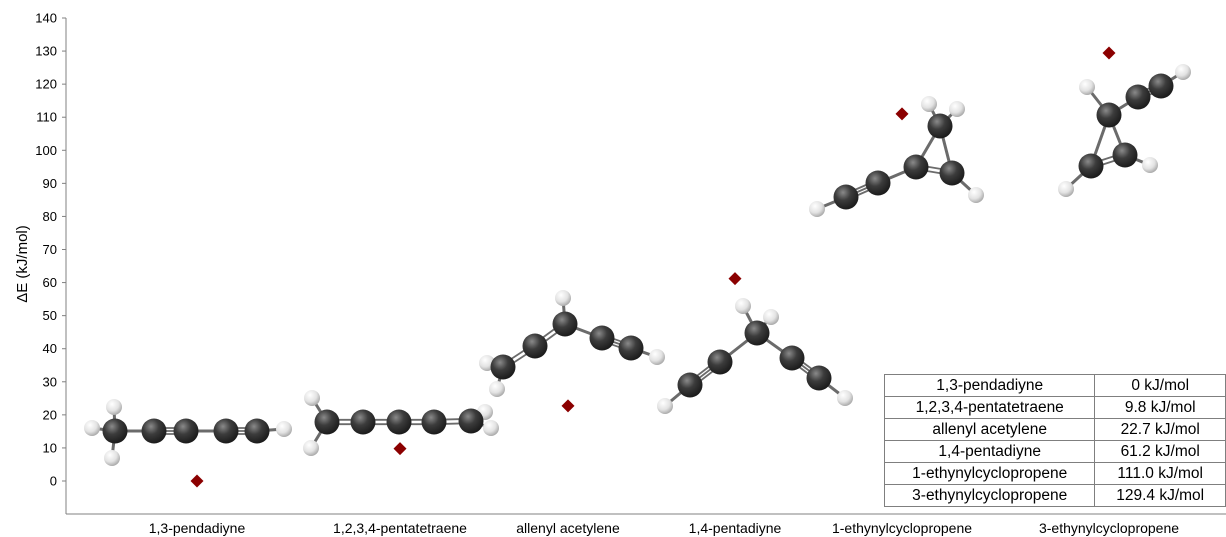 Image resolution: width=1226 pixels, height=537 pixels. What do you see at coordinates (46, 150) in the screenshot?
I see `y-tick-label: 100` at bounding box center [46, 150].